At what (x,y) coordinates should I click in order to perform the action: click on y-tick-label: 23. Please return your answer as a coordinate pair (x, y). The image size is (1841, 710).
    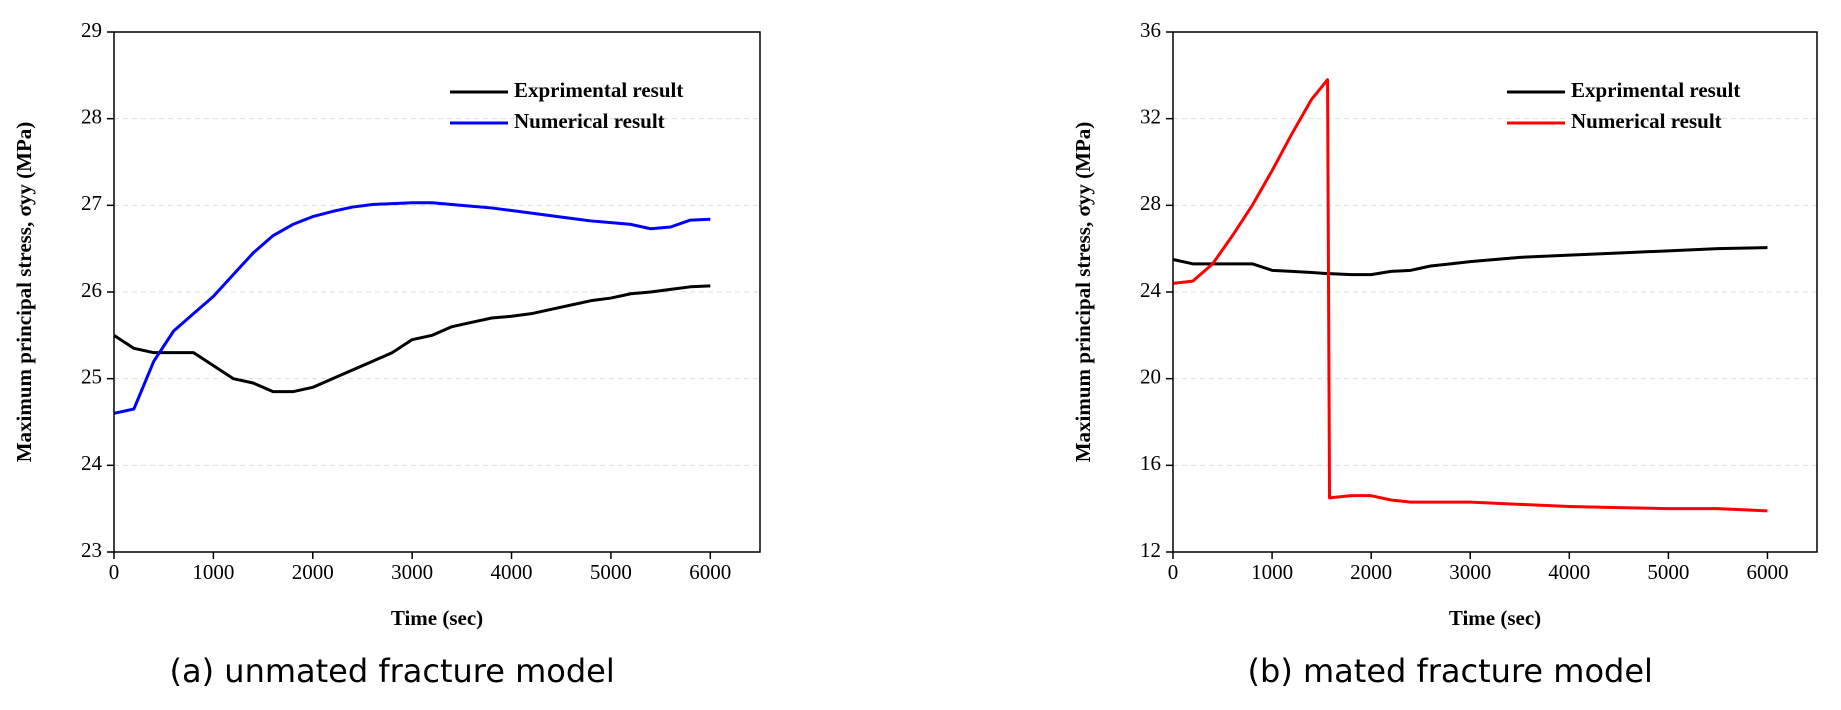
    Looking at the image, I should click on (91, 550).